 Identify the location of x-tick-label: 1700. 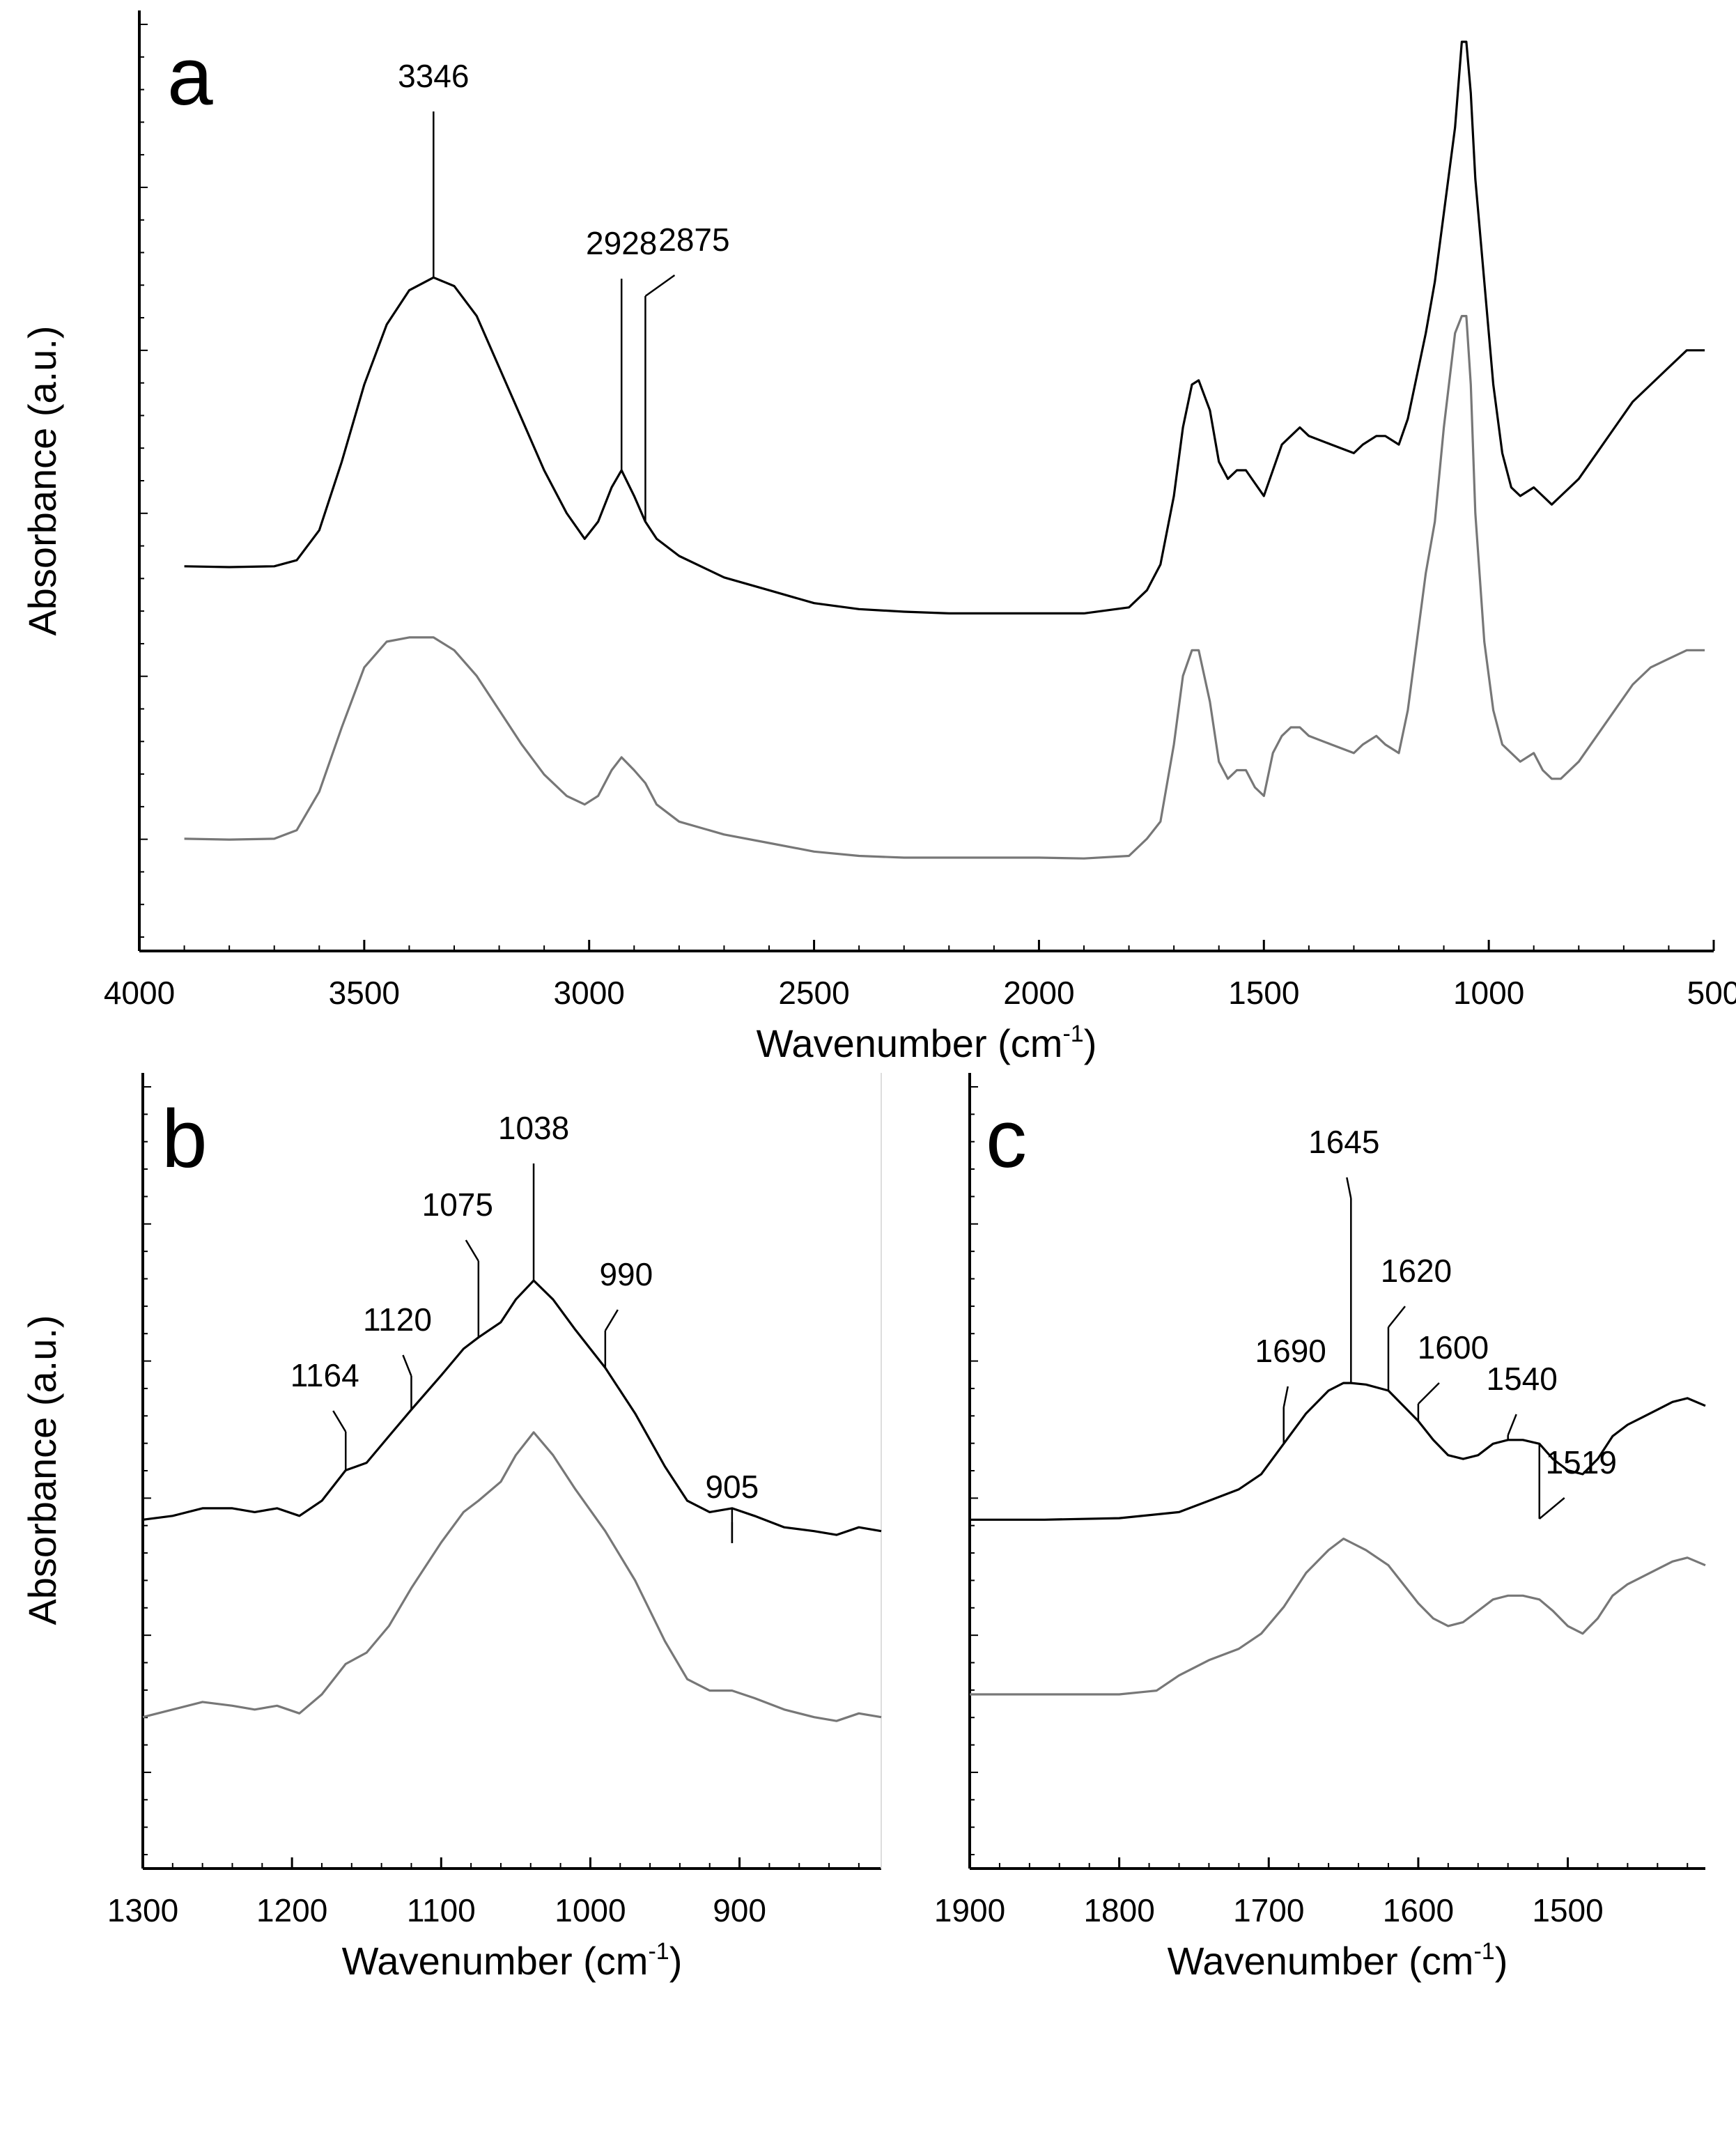
(1269, 1910).